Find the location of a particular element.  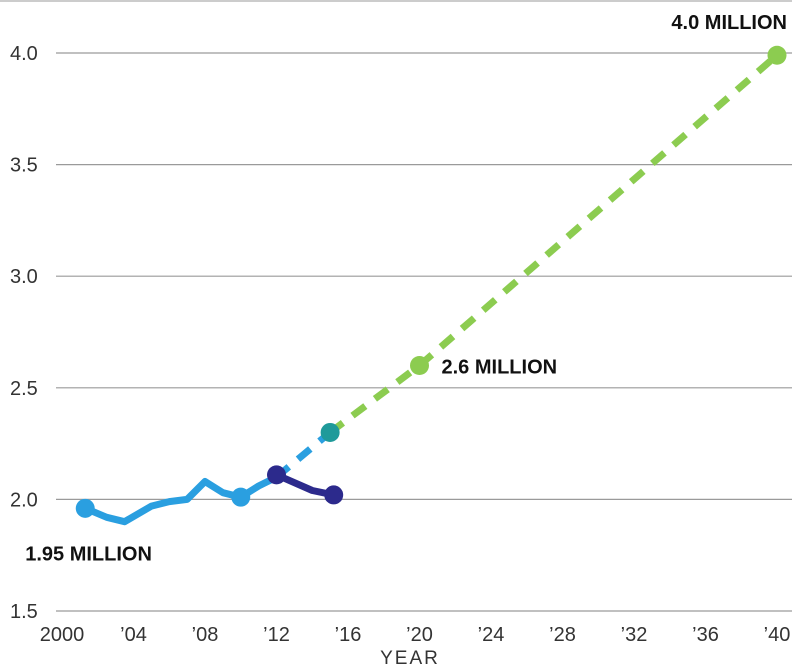

x-tick-label: ’24 is located at coordinates (491, 635).